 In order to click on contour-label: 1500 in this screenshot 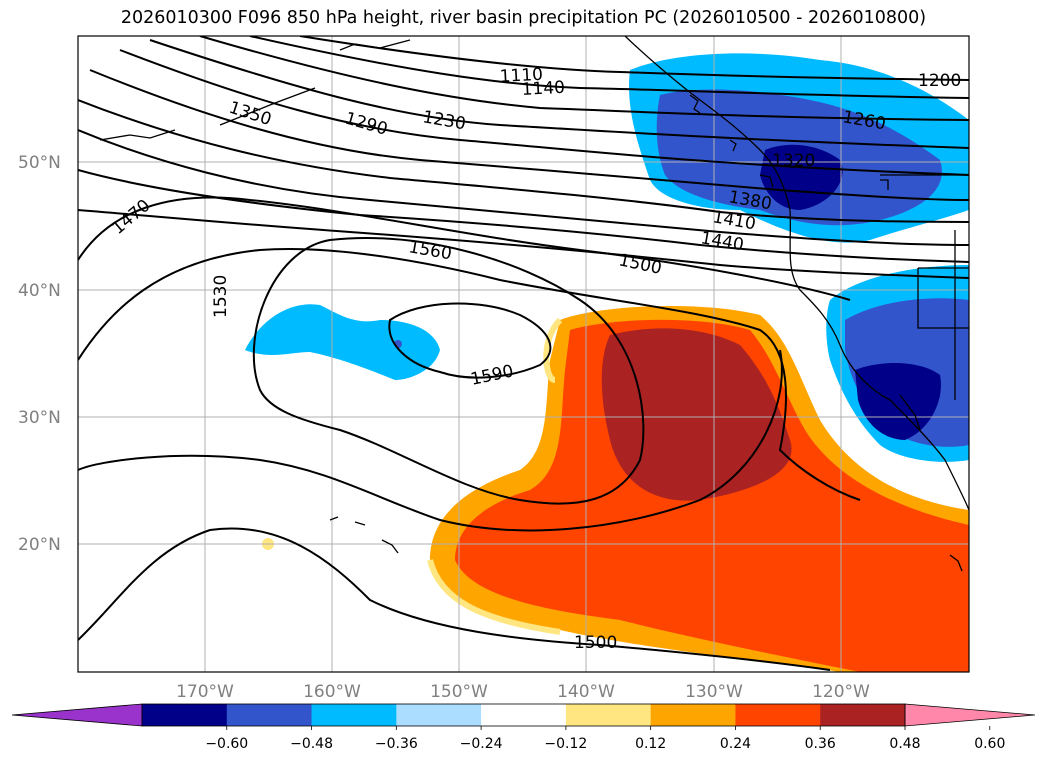, I will do `click(595, 643)`.